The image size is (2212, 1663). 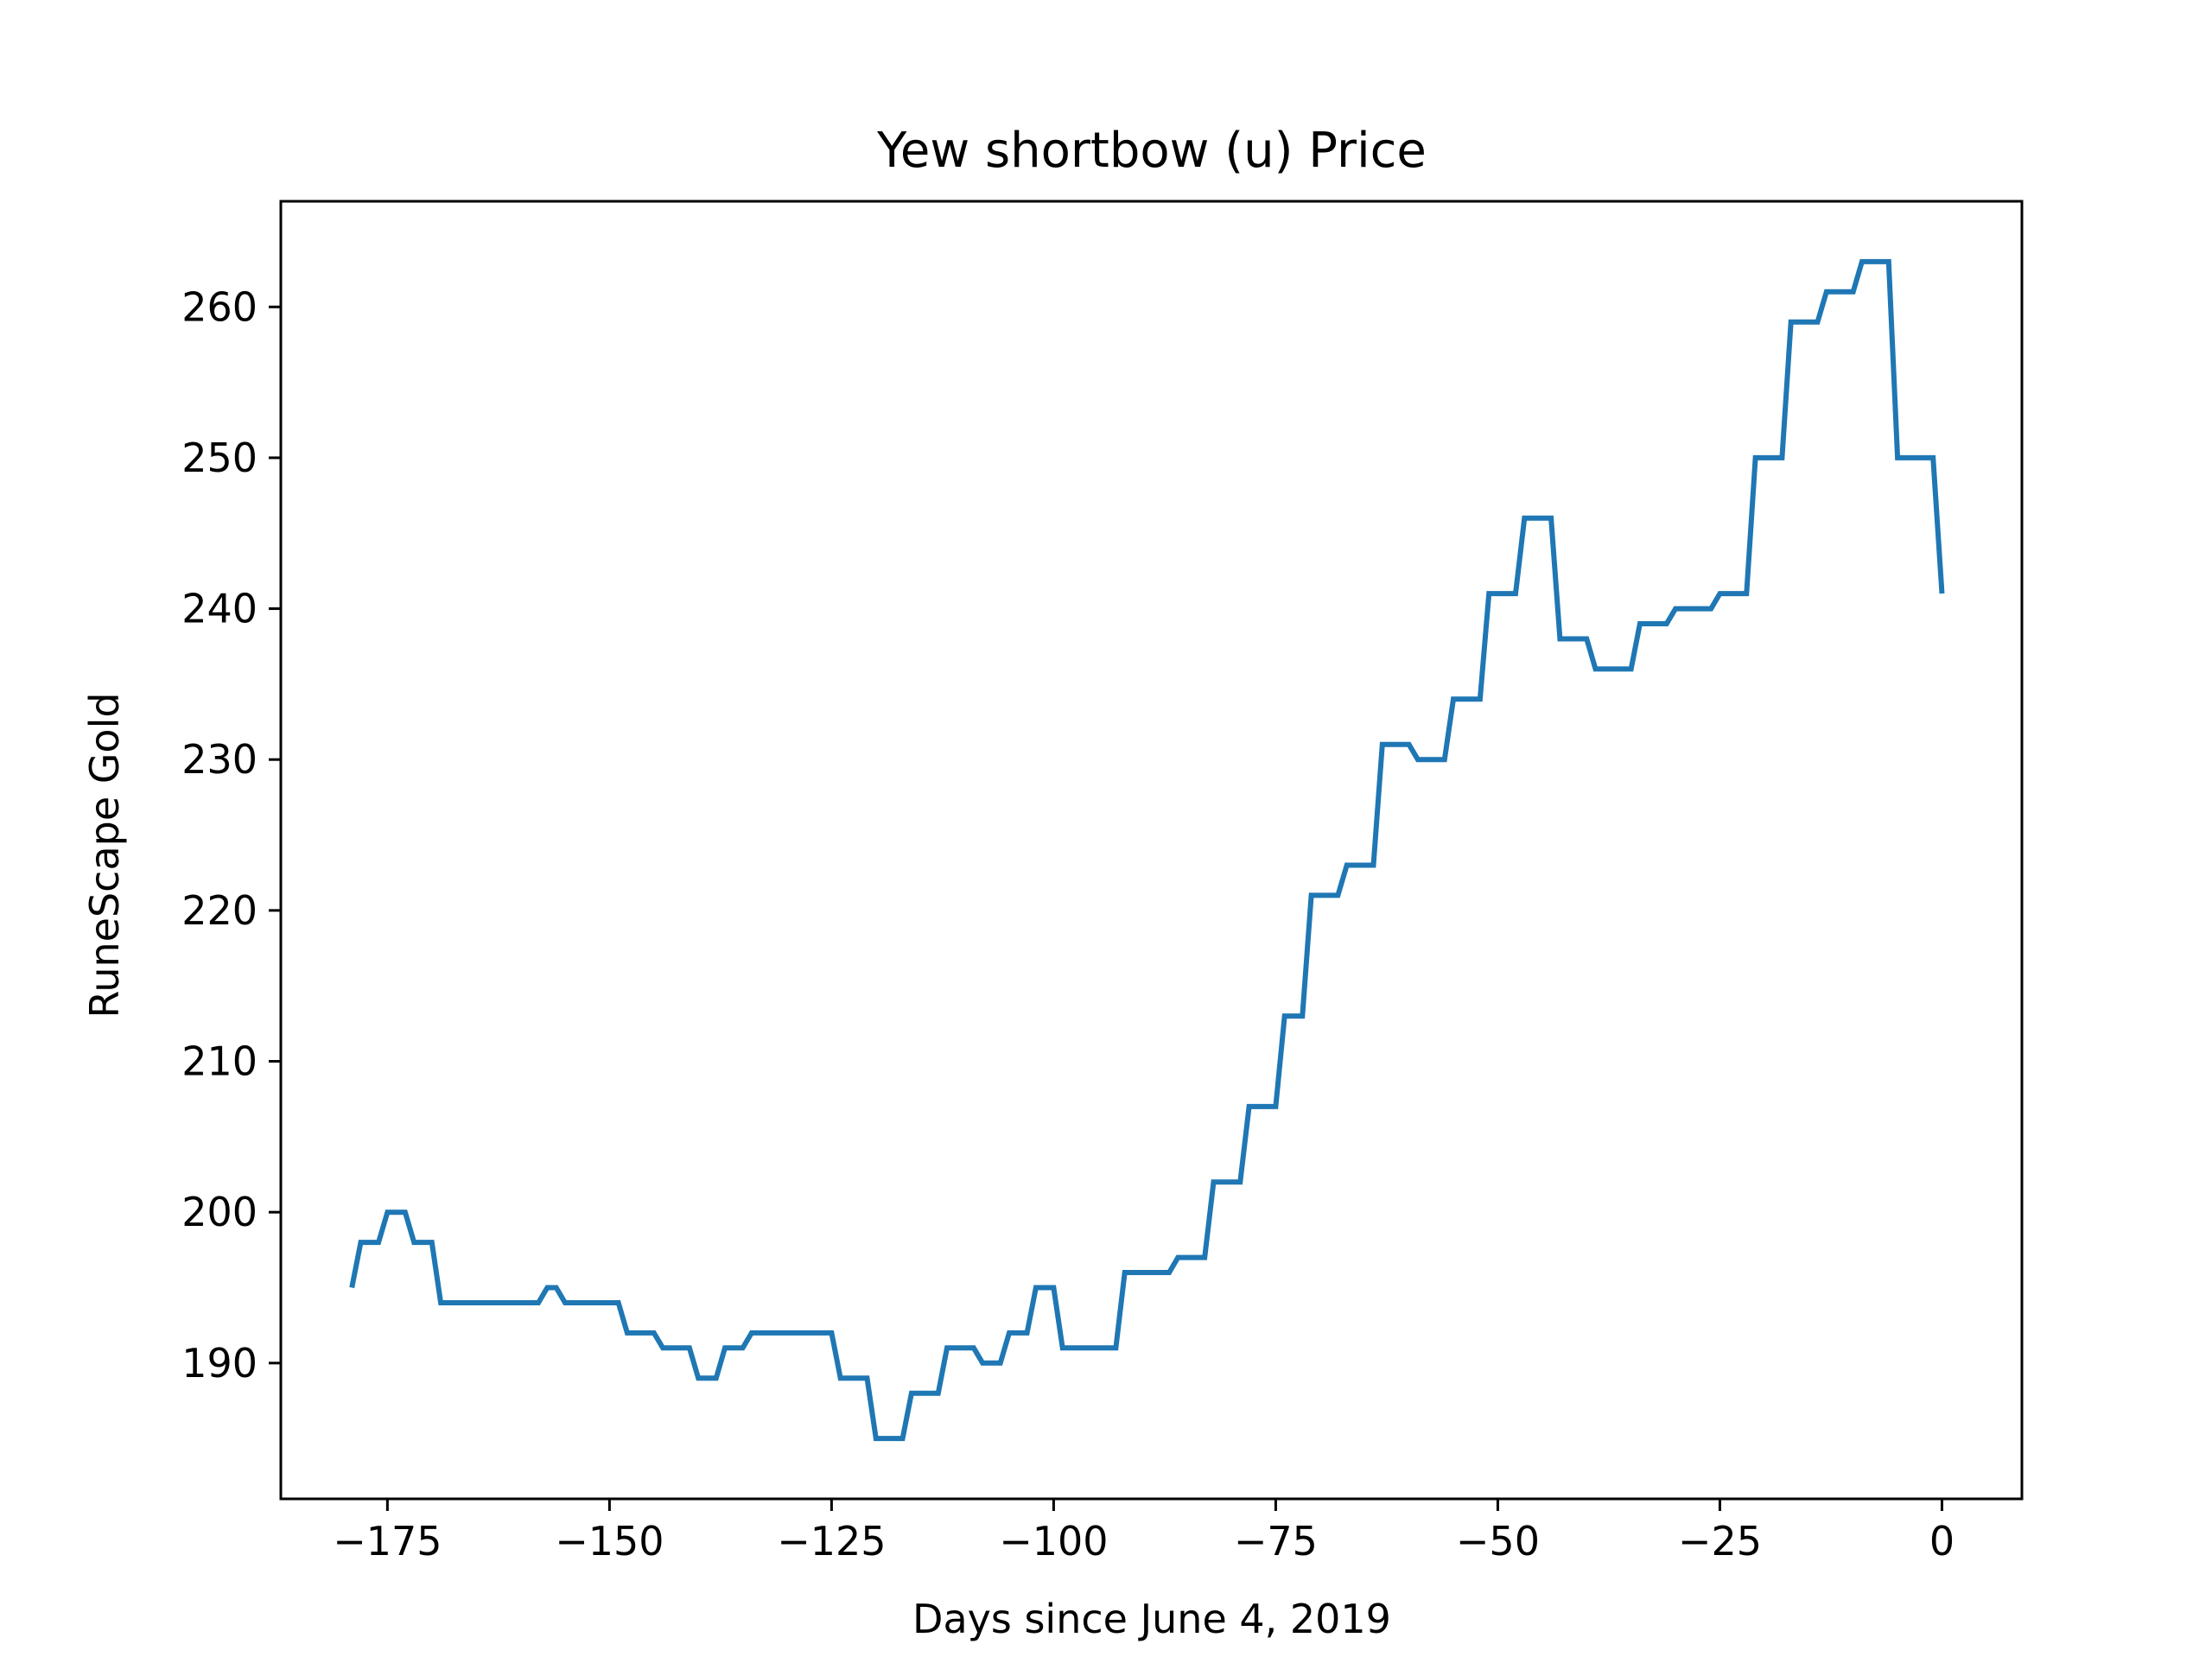 What do you see at coordinates (831, 1541) in the screenshot?
I see `x-tick-label: −125` at bounding box center [831, 1541].